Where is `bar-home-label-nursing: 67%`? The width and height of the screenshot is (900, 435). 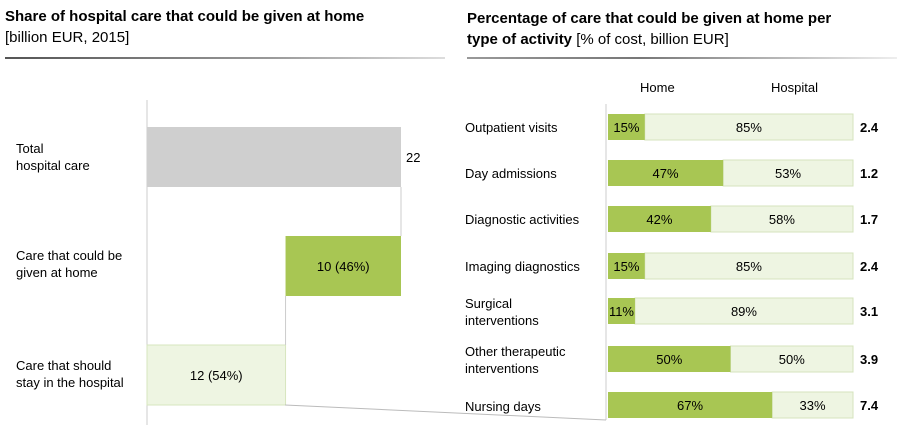 bar-home-label-nursing: 67% is located at coordinates (690, 405).